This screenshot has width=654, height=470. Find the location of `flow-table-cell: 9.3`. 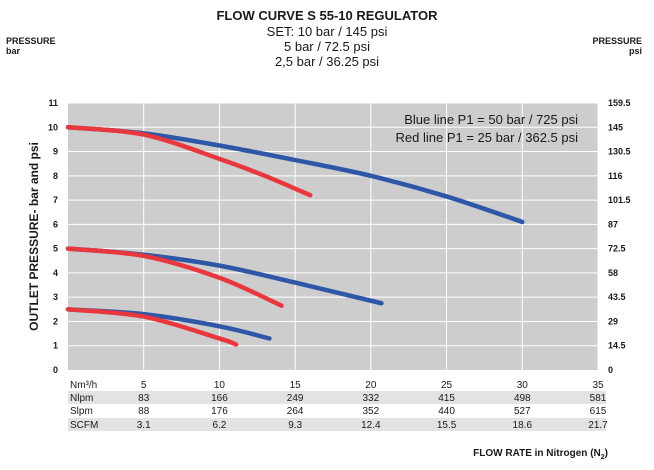

flow-table-cell: 9.3 is located at coordinates (295, 425).